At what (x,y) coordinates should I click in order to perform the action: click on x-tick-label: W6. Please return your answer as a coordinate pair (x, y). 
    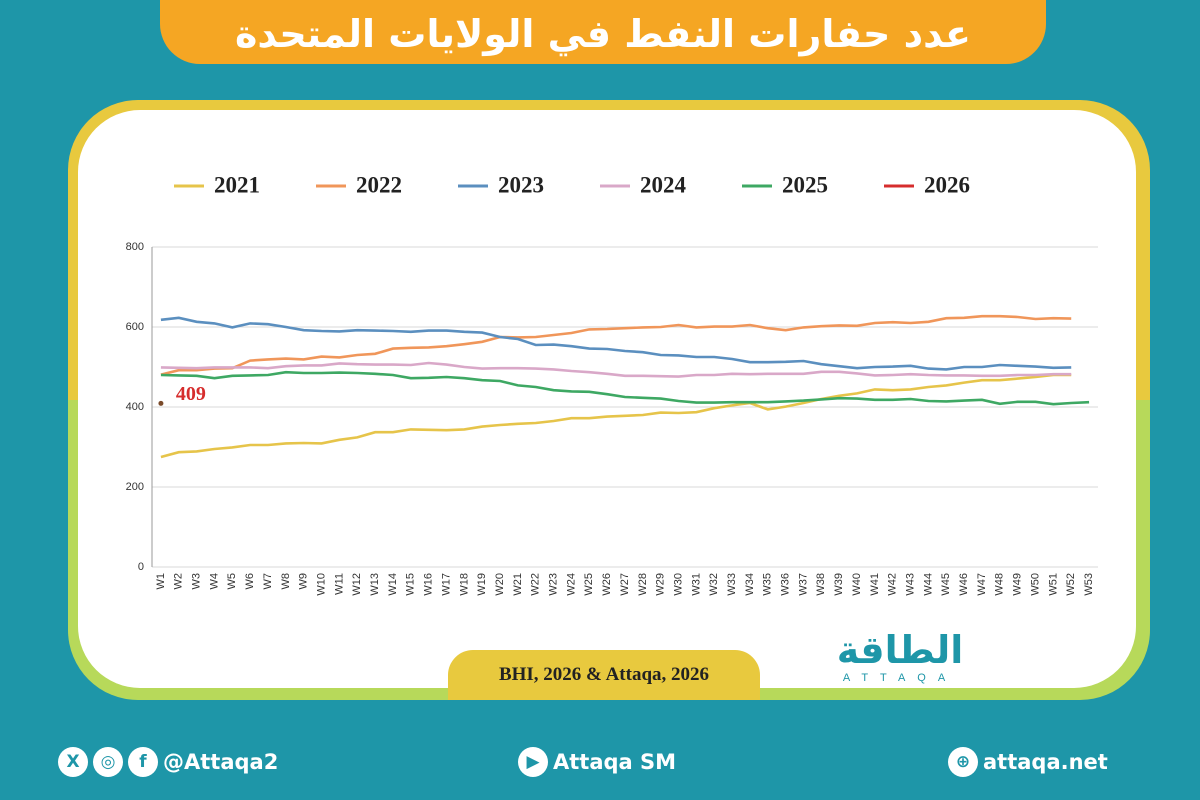
    Looking at the image, I should click on (250, 581).